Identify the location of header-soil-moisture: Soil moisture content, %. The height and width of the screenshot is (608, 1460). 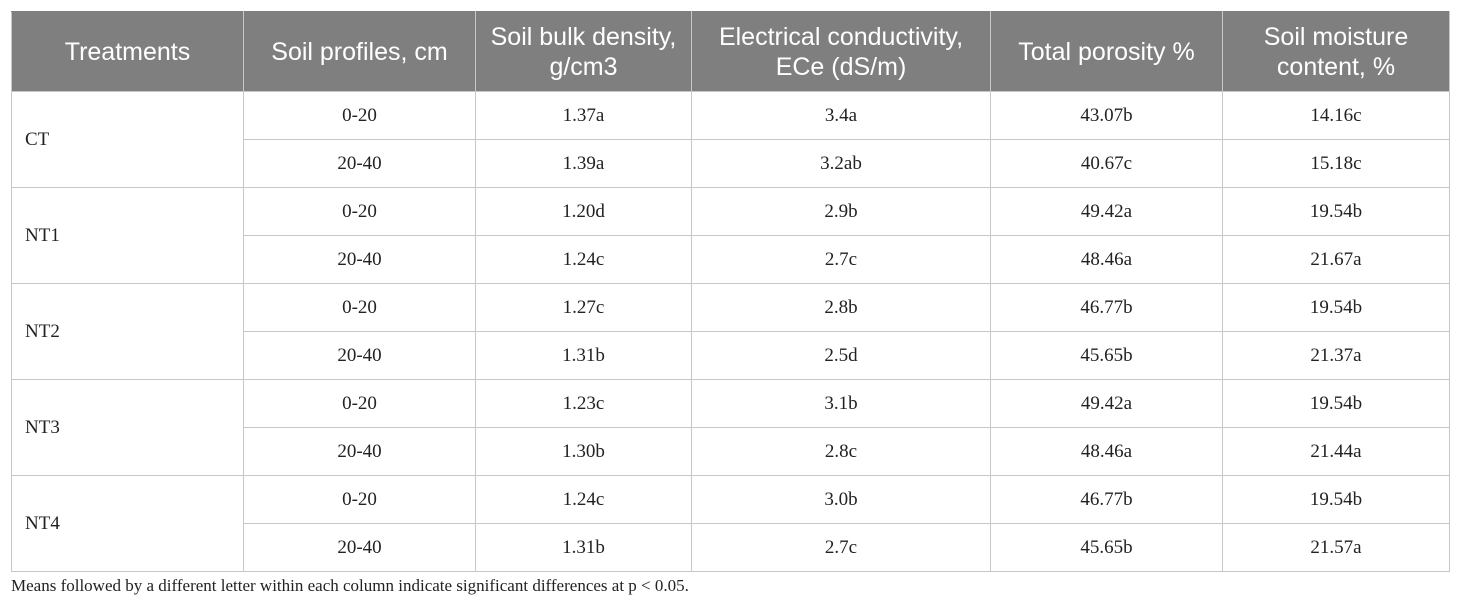
(1336, 51).